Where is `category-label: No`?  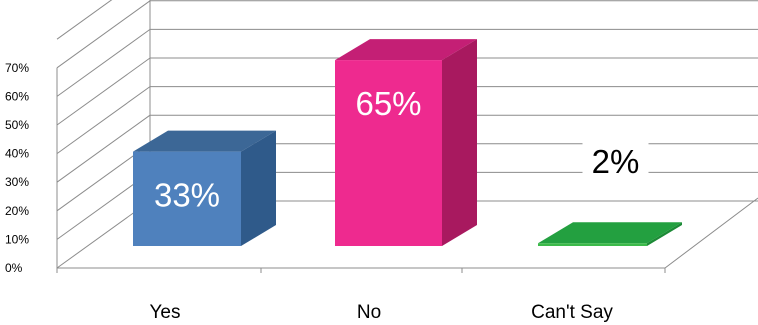
category-label: No is located at coordinates (369, 312).